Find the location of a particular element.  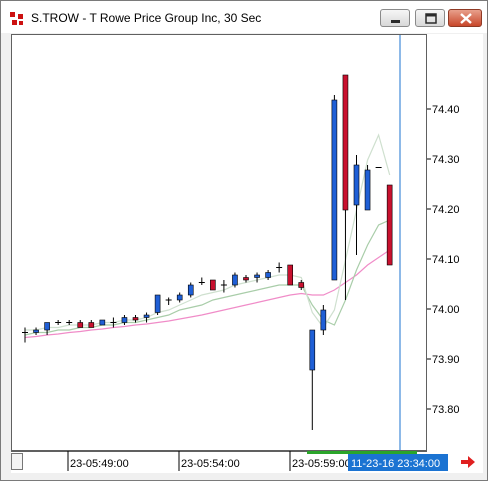

price-tick-label: 74.30 is located at coordinates (446, 160).